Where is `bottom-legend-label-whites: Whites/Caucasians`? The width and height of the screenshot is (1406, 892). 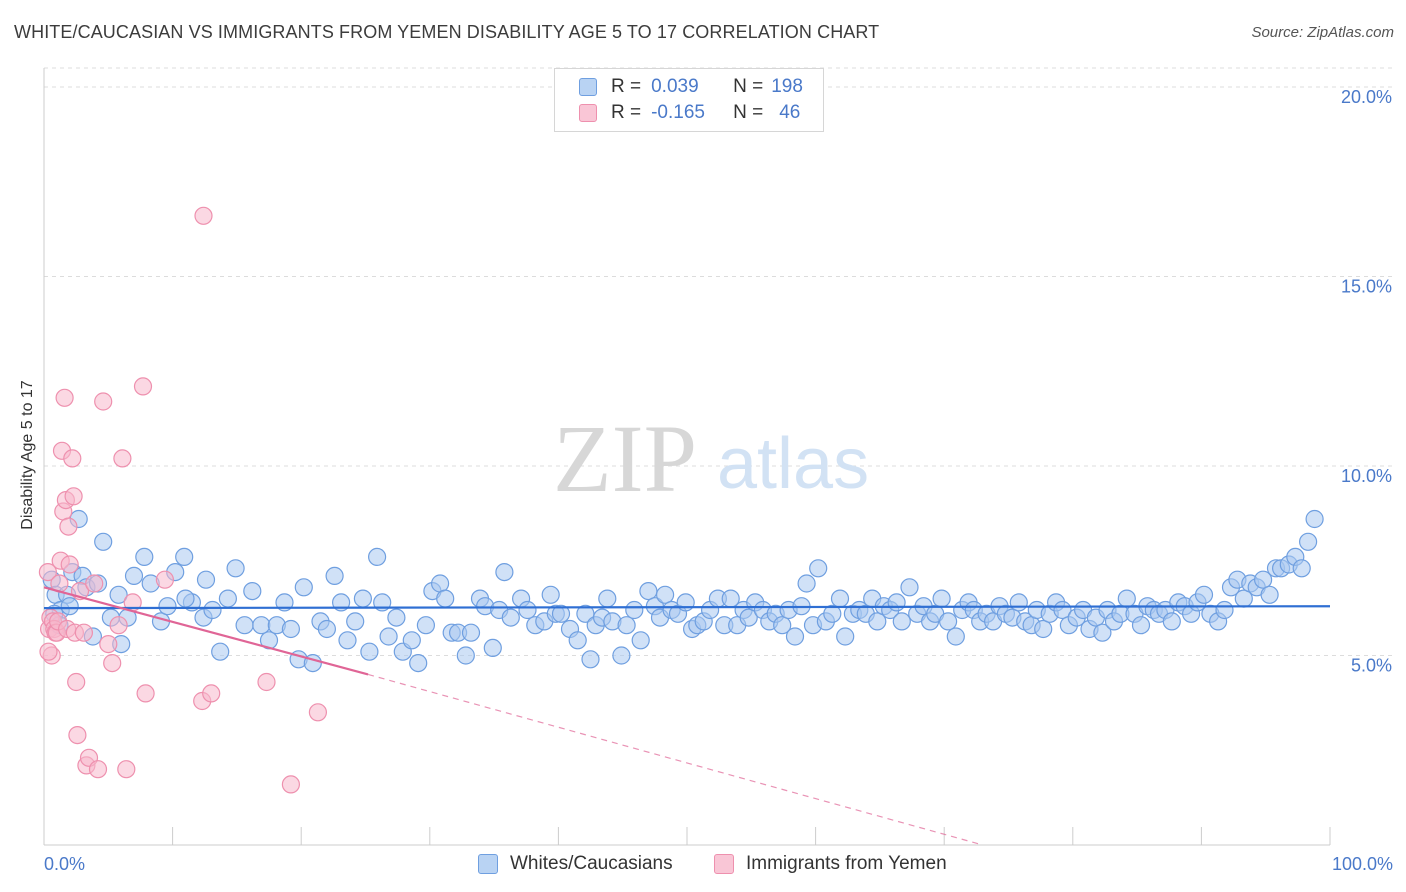 bottom-legend-label-whites: Whites/Caucasians is located at coordinates (591, 863).